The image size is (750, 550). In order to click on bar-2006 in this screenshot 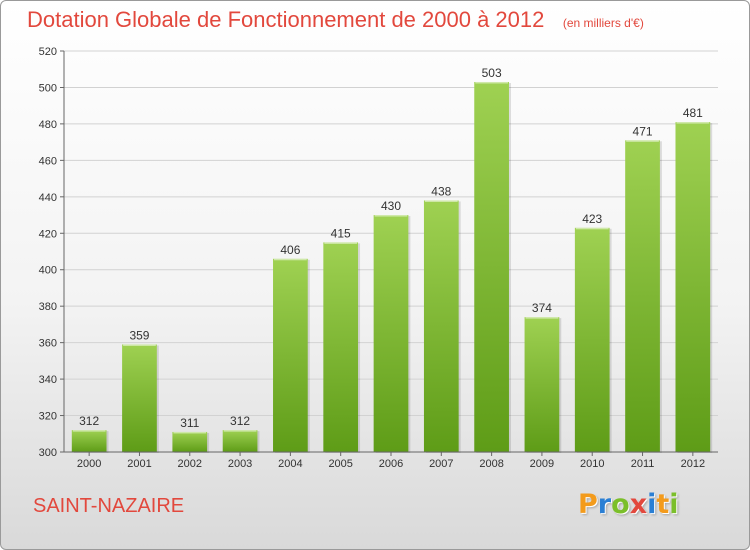, I will do `click(391, 333)`.